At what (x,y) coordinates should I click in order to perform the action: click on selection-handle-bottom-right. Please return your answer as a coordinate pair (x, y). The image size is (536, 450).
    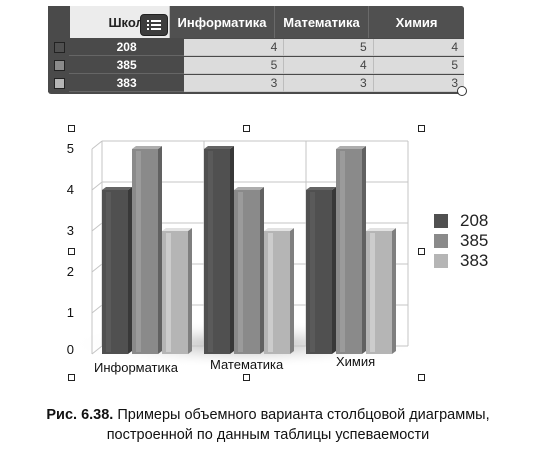
    Looking at the image, I should click on (421, 377).